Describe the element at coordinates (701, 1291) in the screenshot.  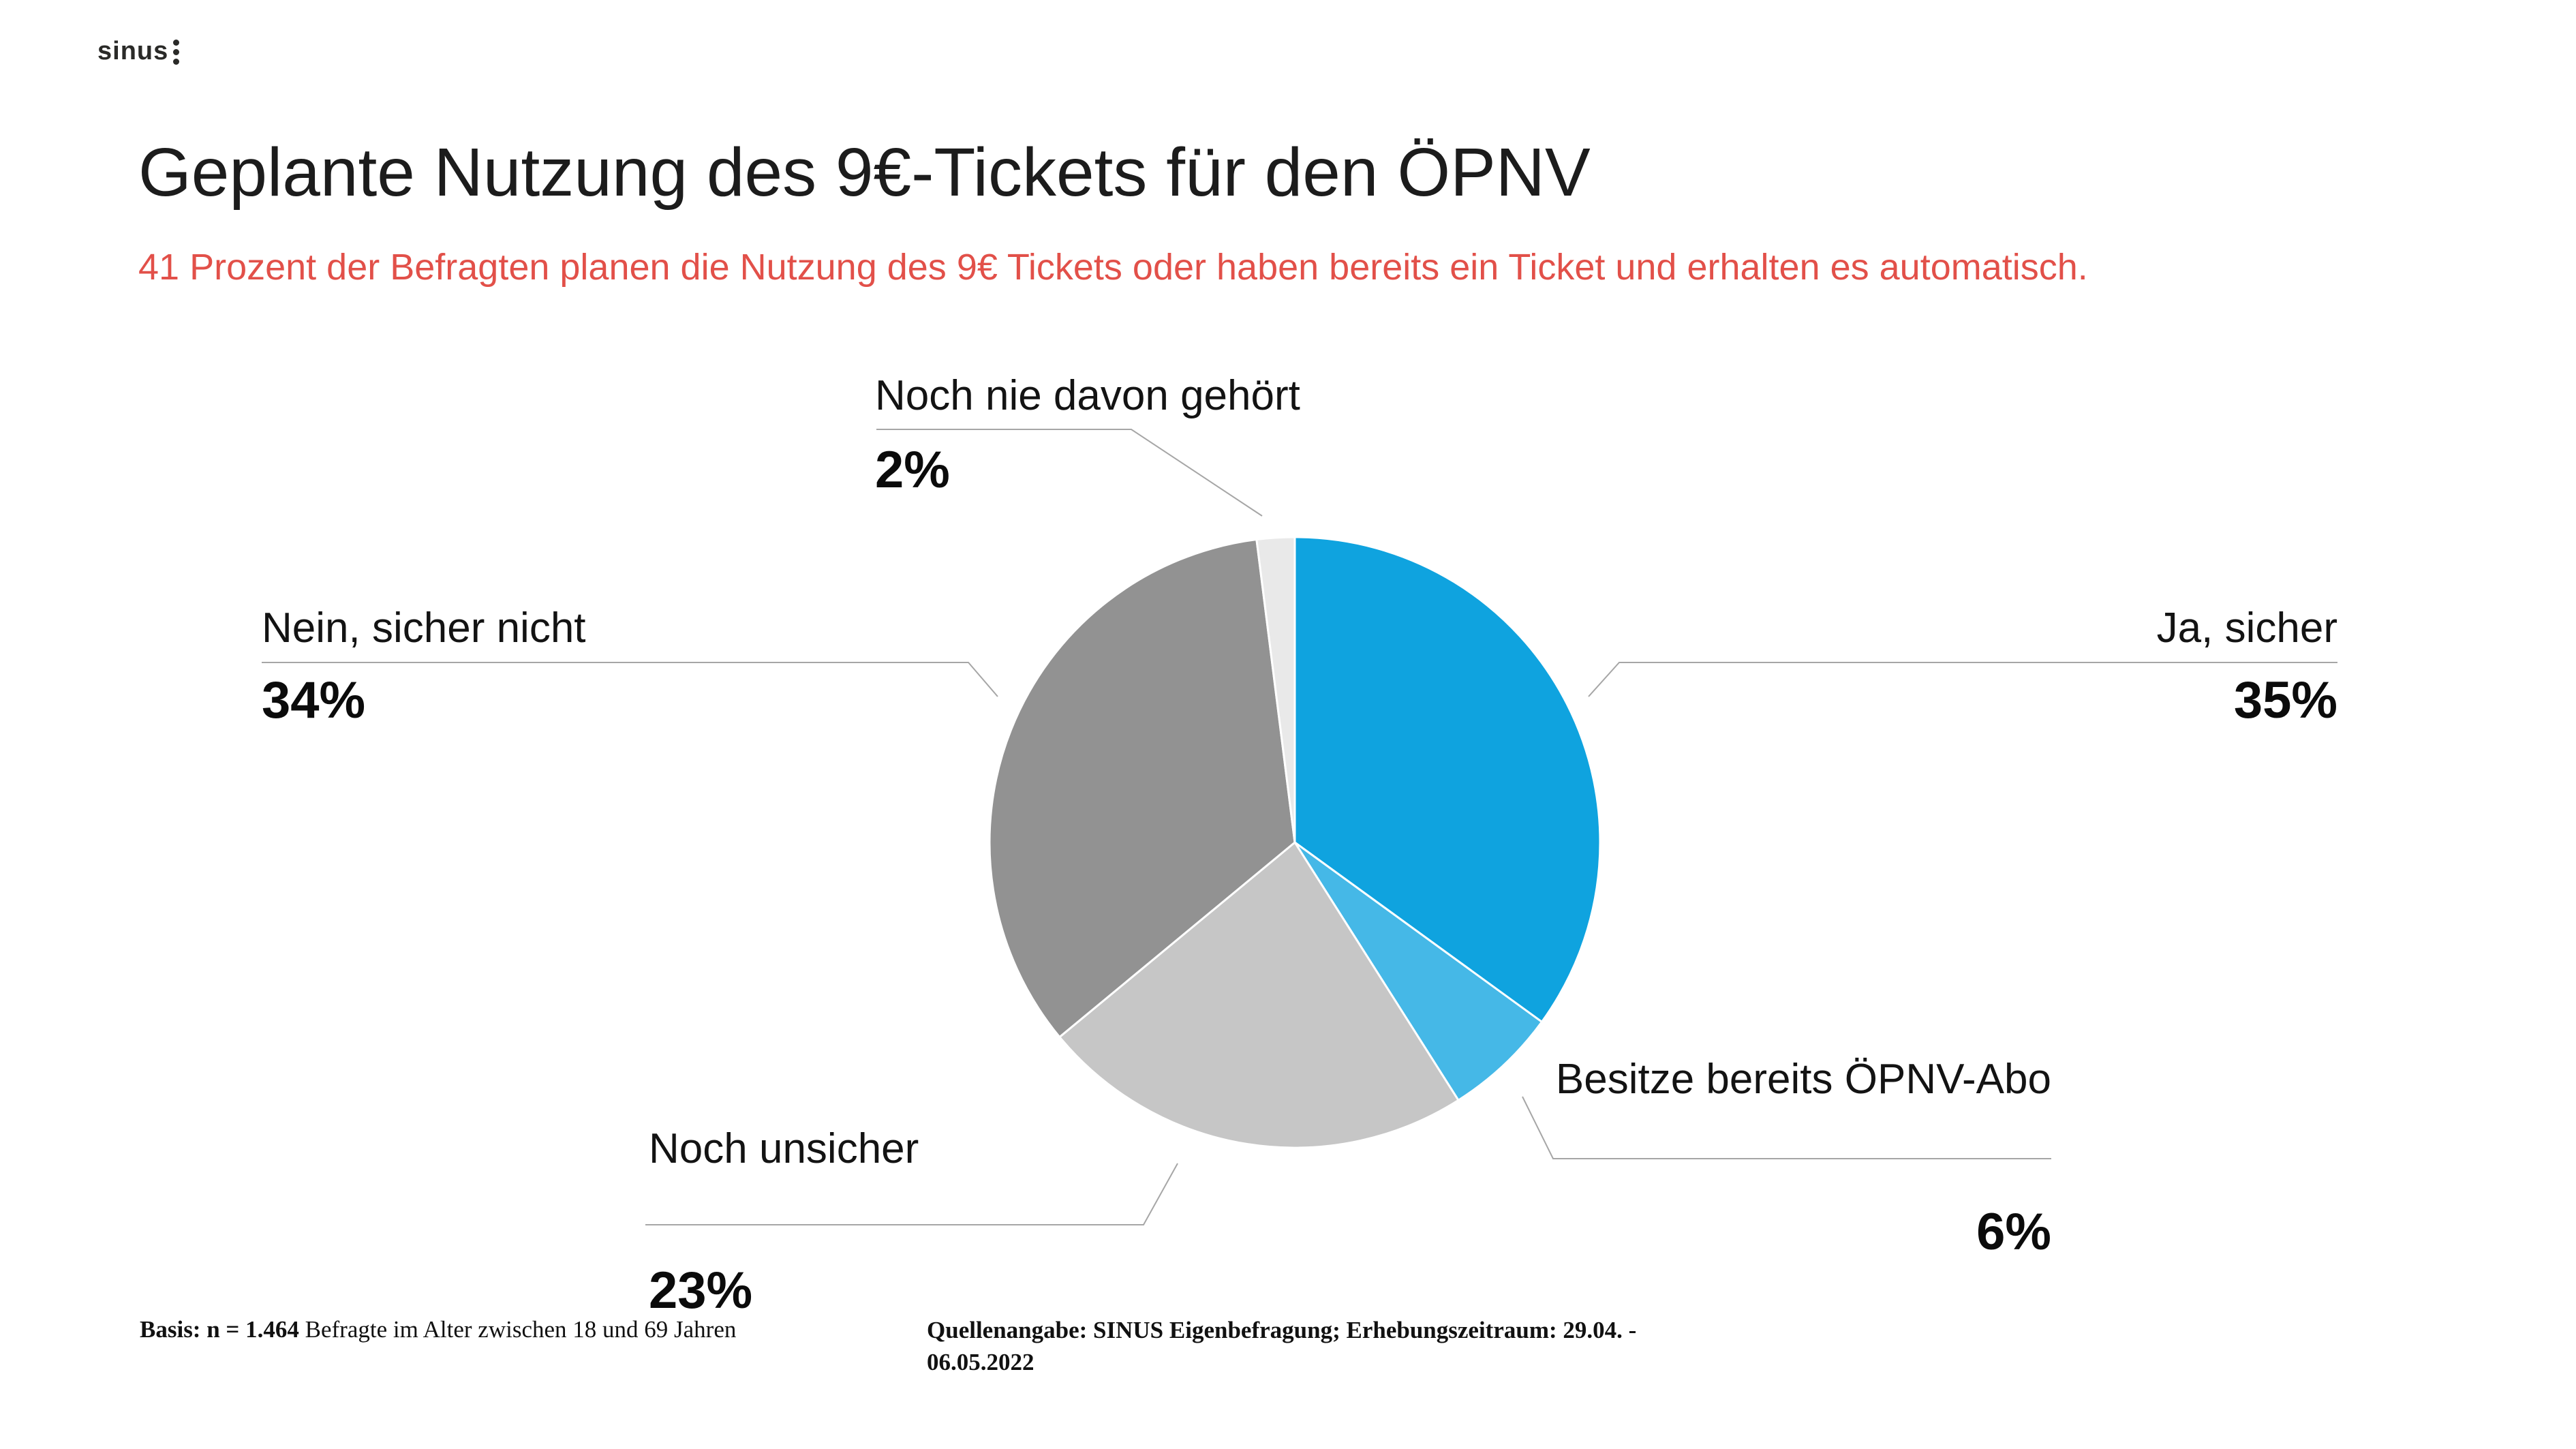
I see `slice-value-noch-unsicher: 23%` at that location.